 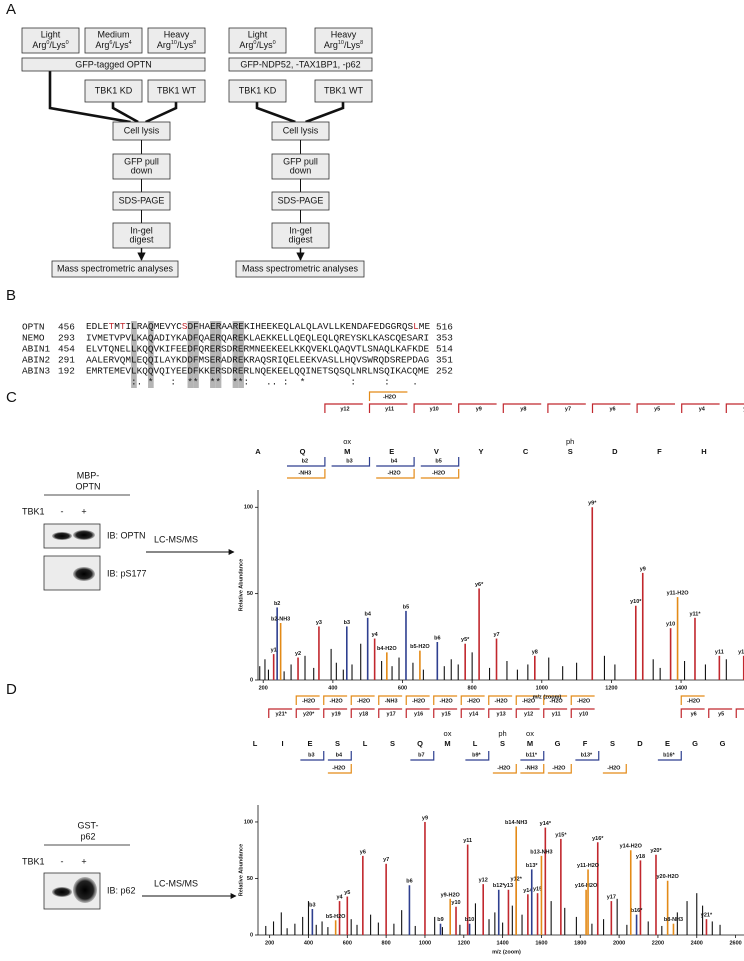 What do you see at coordinates (87, 825) in the screenshot?
I see `blot-protein: GST-` at bounding box center [87, 825].